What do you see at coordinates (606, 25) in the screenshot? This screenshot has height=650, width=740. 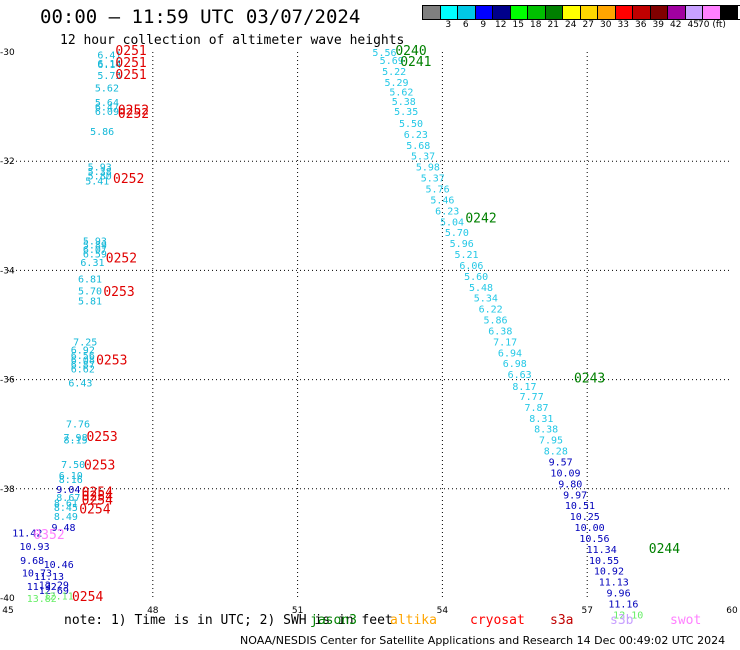 I see `legend-label: 30` at bounding box center [606, 25].